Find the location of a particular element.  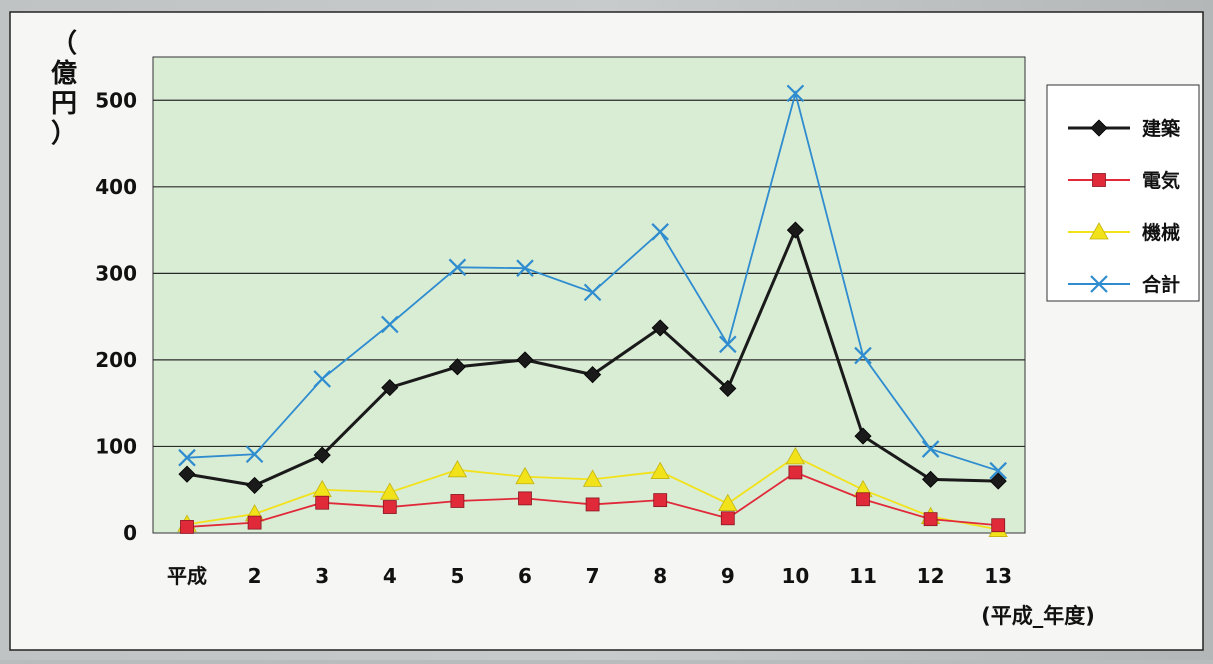

x-tick-label: 12 is located at coordinates (931, 576).